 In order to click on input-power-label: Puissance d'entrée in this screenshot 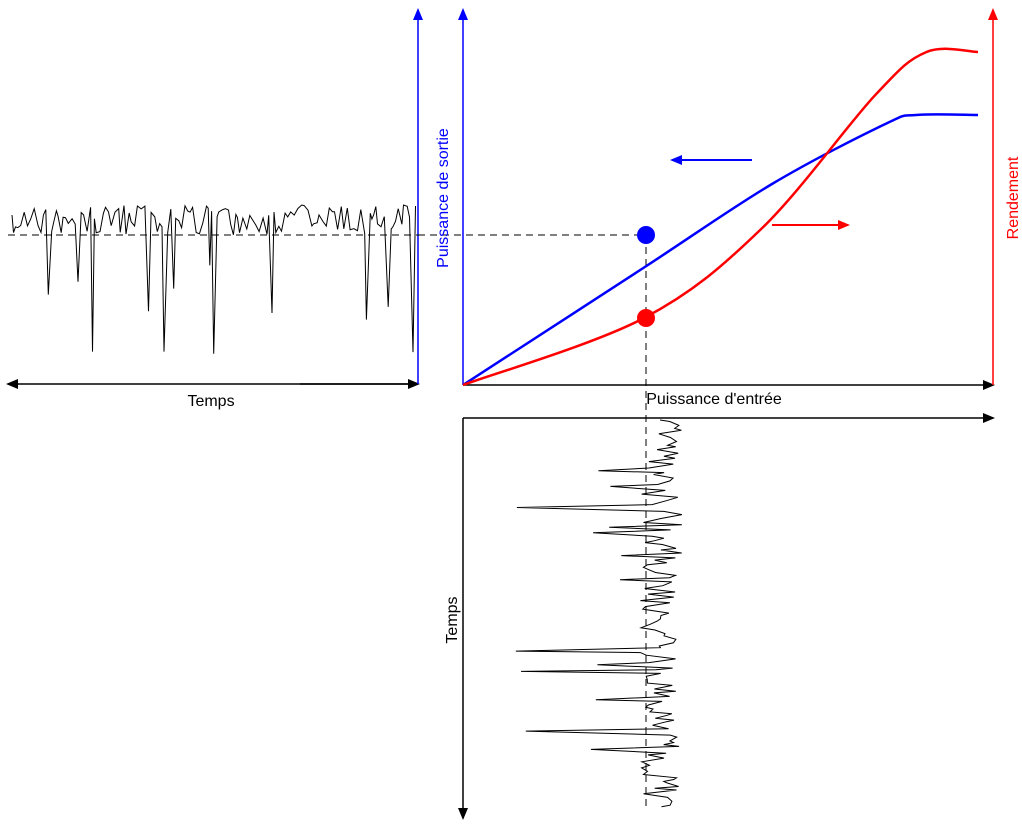, I will do `click(714, 399)`.